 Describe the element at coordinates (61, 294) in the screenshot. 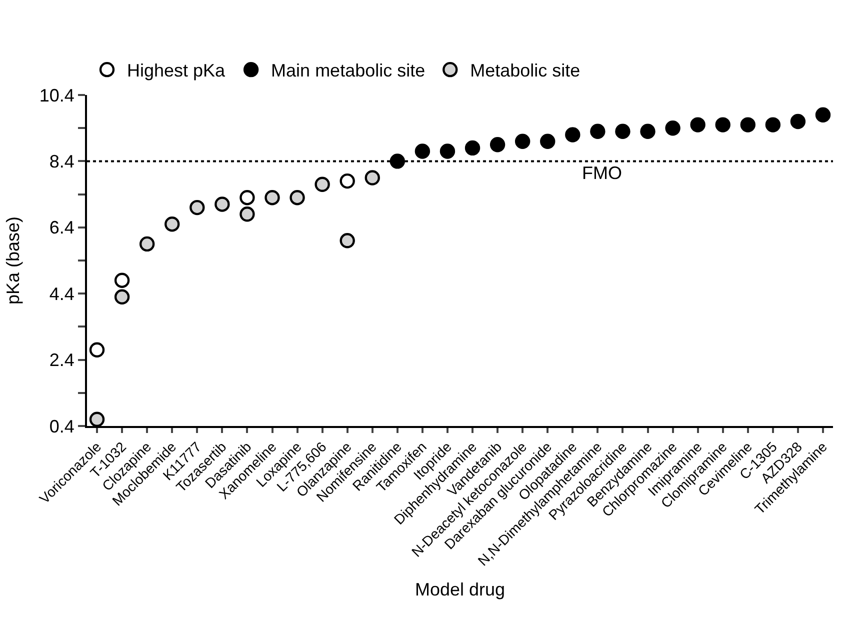

I see `y-tick-label: 4.4` at that location.